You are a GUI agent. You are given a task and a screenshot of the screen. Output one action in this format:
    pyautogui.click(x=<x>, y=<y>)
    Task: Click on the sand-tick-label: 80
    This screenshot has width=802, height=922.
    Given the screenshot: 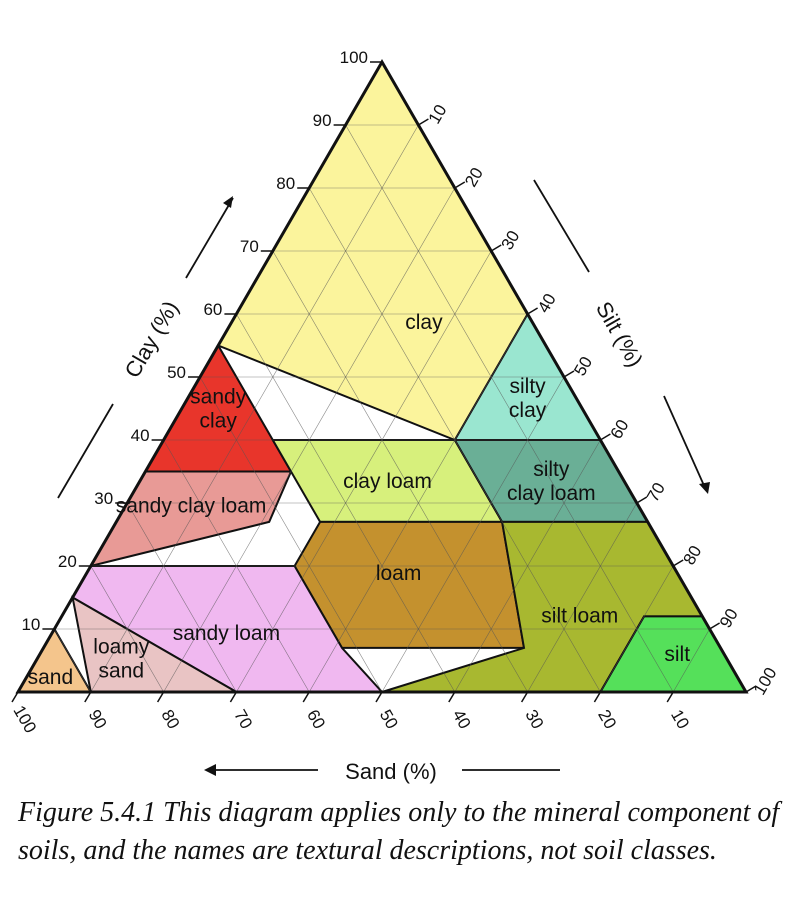 What is the action you would take?
    pyautogui.click(x=170, y=719)
    